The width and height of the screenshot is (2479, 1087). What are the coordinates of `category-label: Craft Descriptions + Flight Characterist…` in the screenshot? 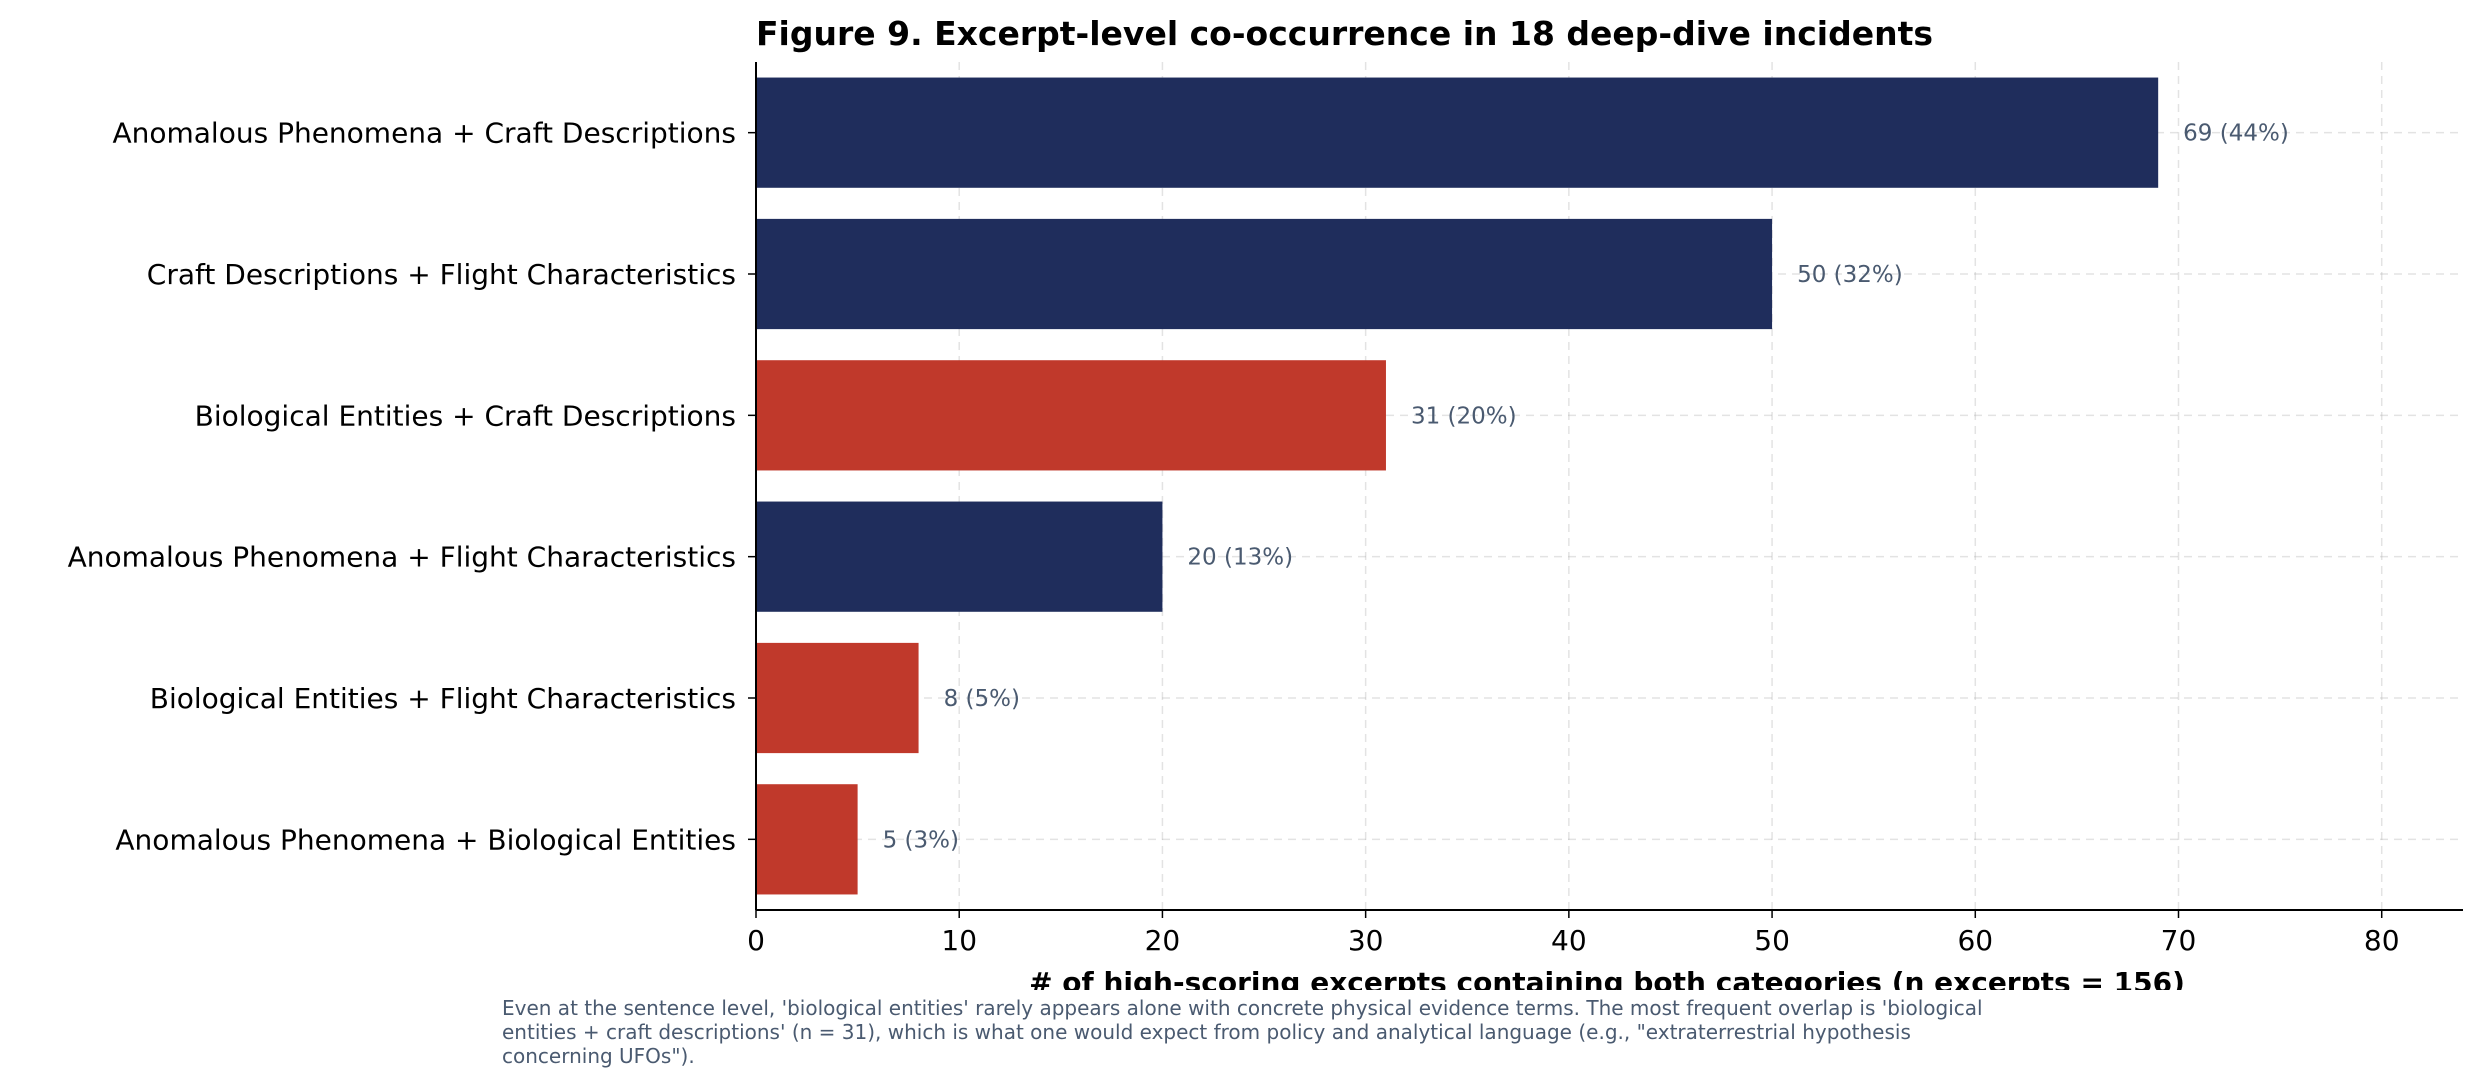 It's located at (441, 274).